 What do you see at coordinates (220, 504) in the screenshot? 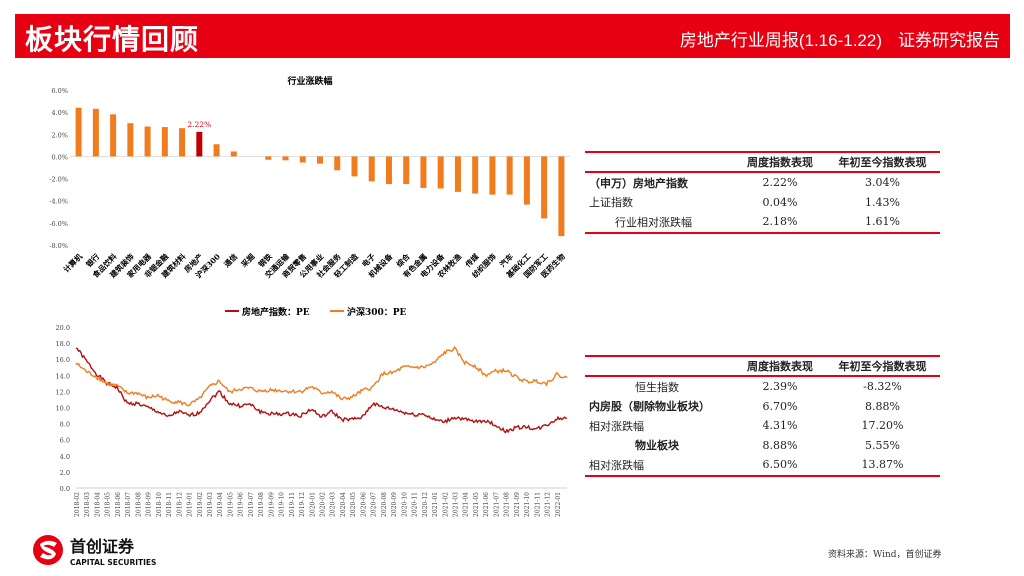
I see `x-tick-label: 2019-04` at bounding box center [220, 504].